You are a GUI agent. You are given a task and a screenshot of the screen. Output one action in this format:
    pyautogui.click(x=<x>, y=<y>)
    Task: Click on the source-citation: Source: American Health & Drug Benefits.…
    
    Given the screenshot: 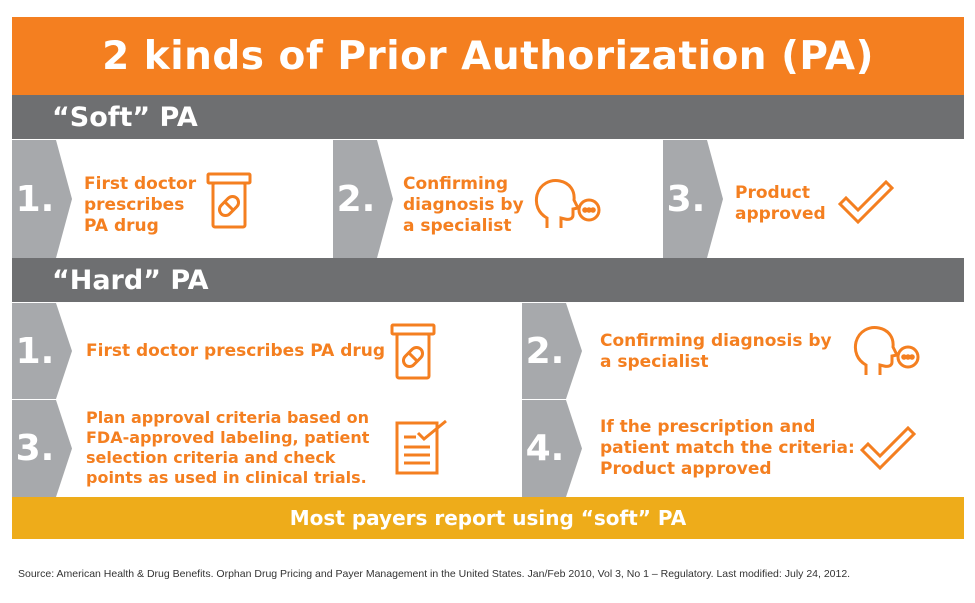 What is the action you would take?
    pyautogui.click(x=434, y=574)
    